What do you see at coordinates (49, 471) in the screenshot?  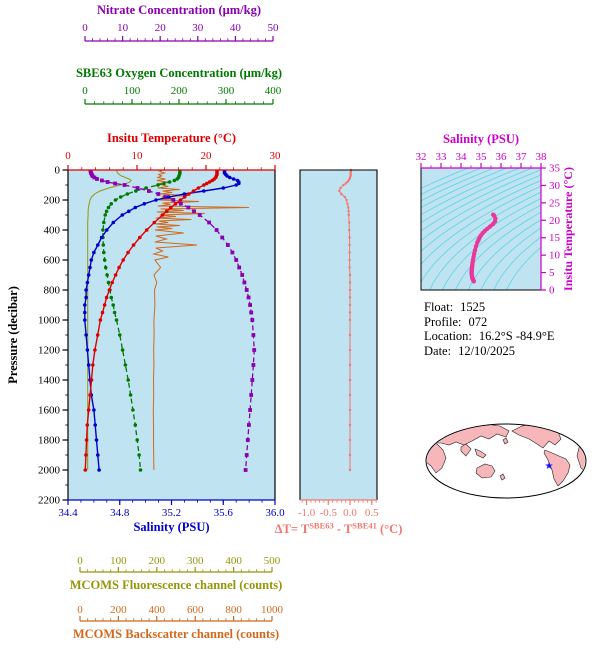 I see `pressure-tick-label: 2000` at bounding box center [49, 471].